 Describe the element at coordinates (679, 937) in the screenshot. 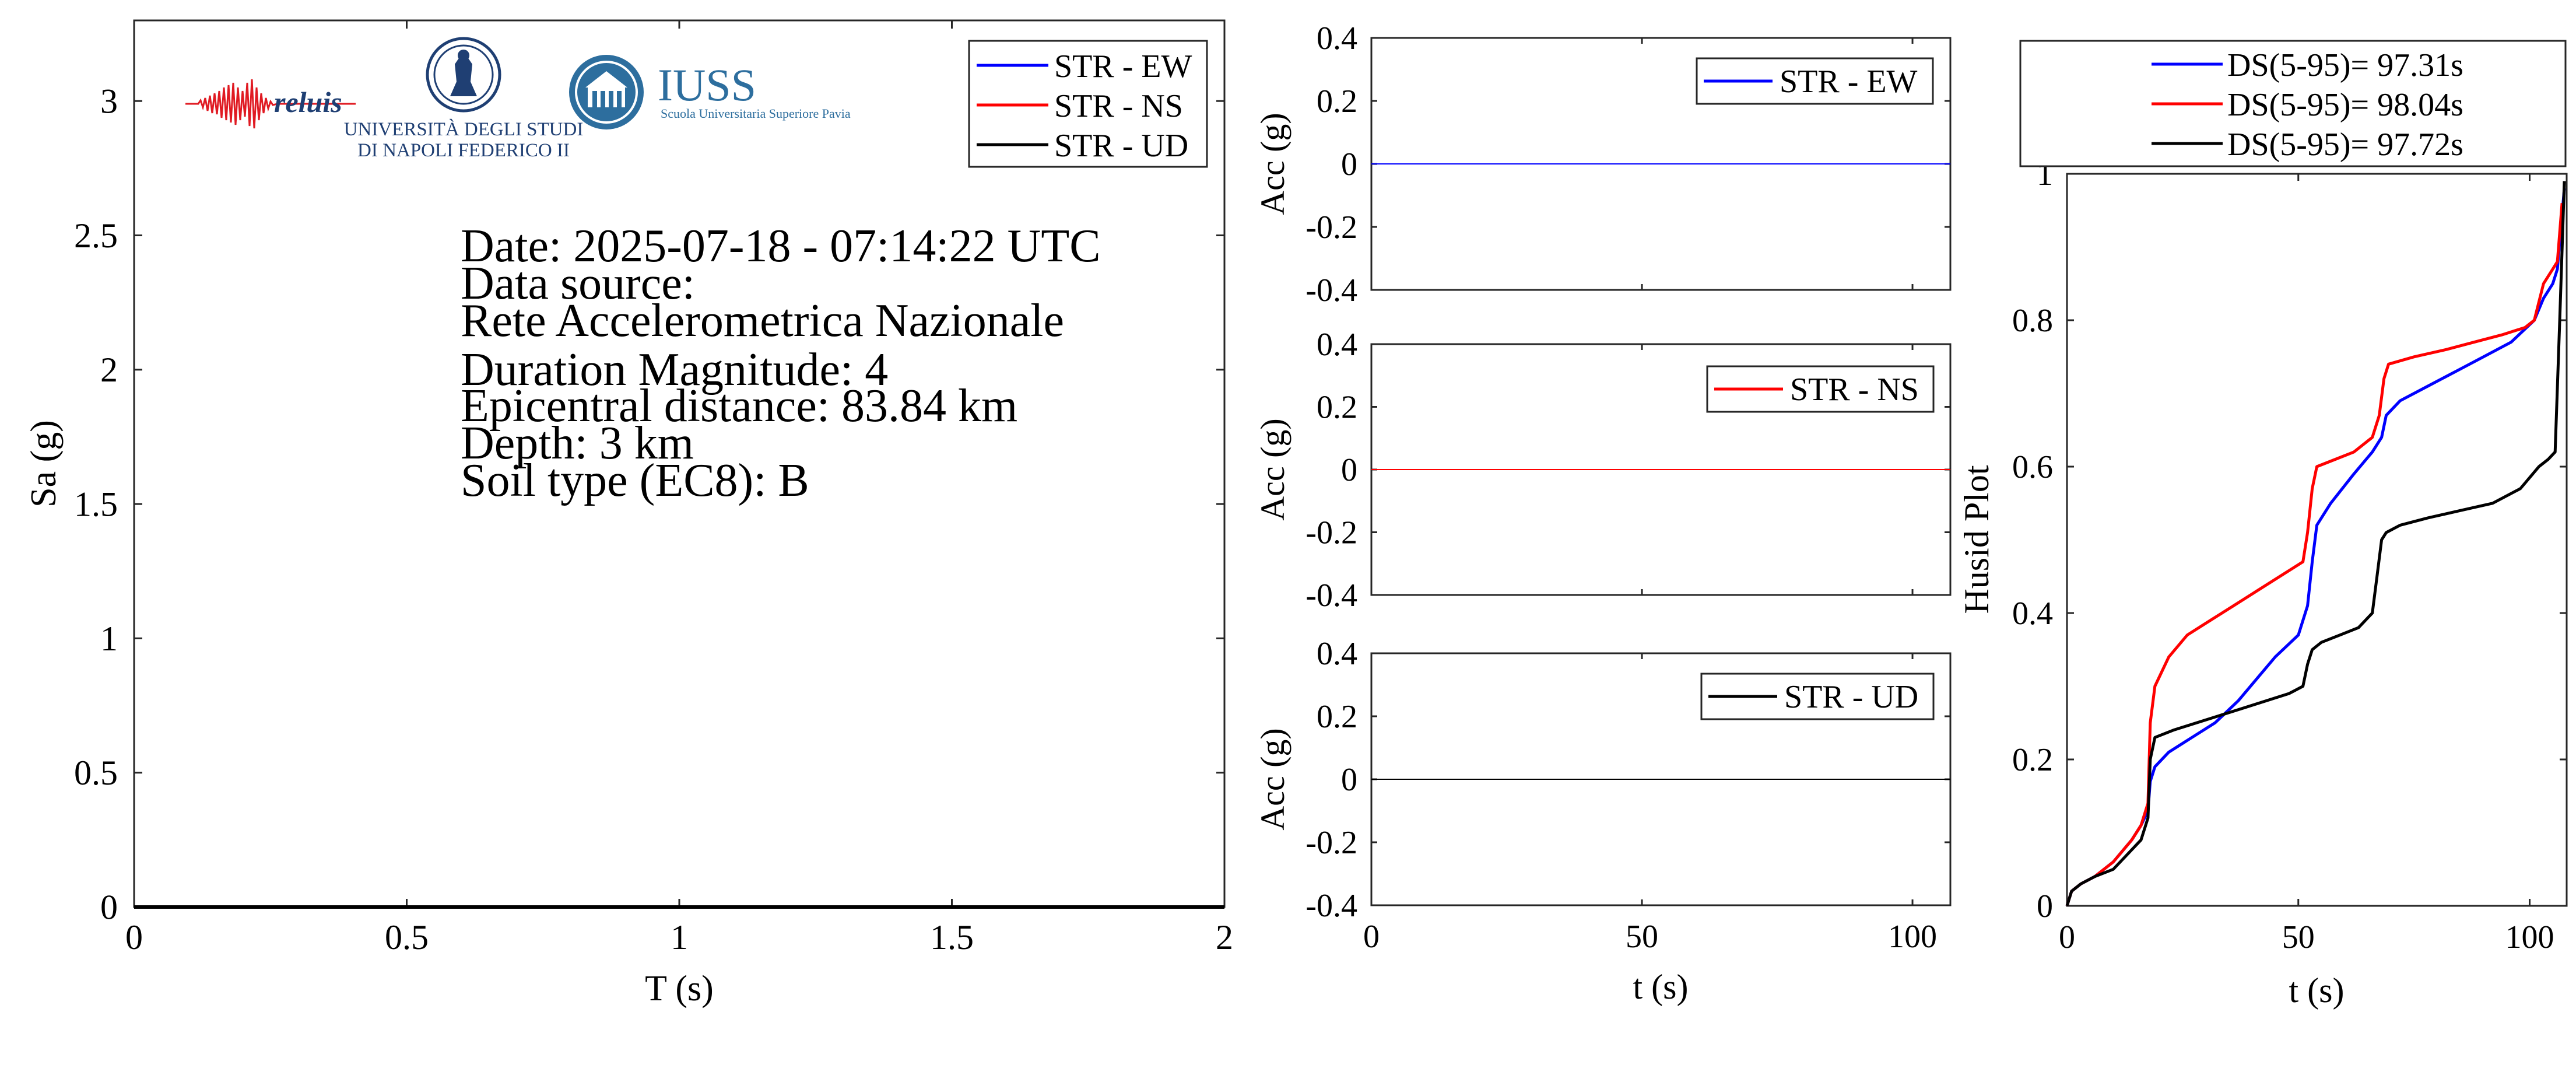

I see `x-tick-label: 1` at that location.